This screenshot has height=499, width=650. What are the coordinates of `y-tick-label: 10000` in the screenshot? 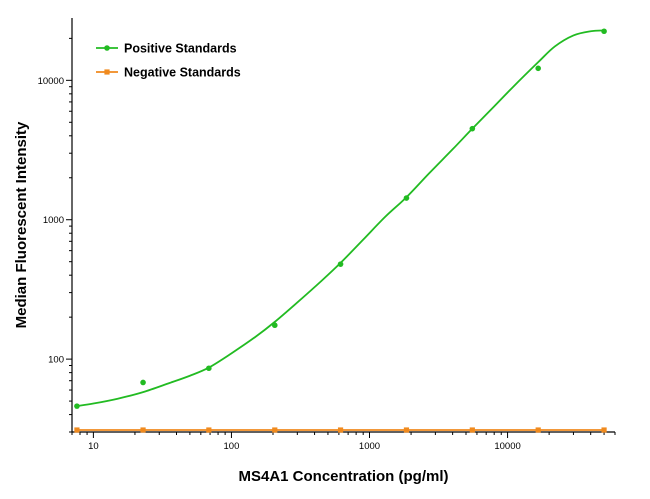 It's located at (51, 81).